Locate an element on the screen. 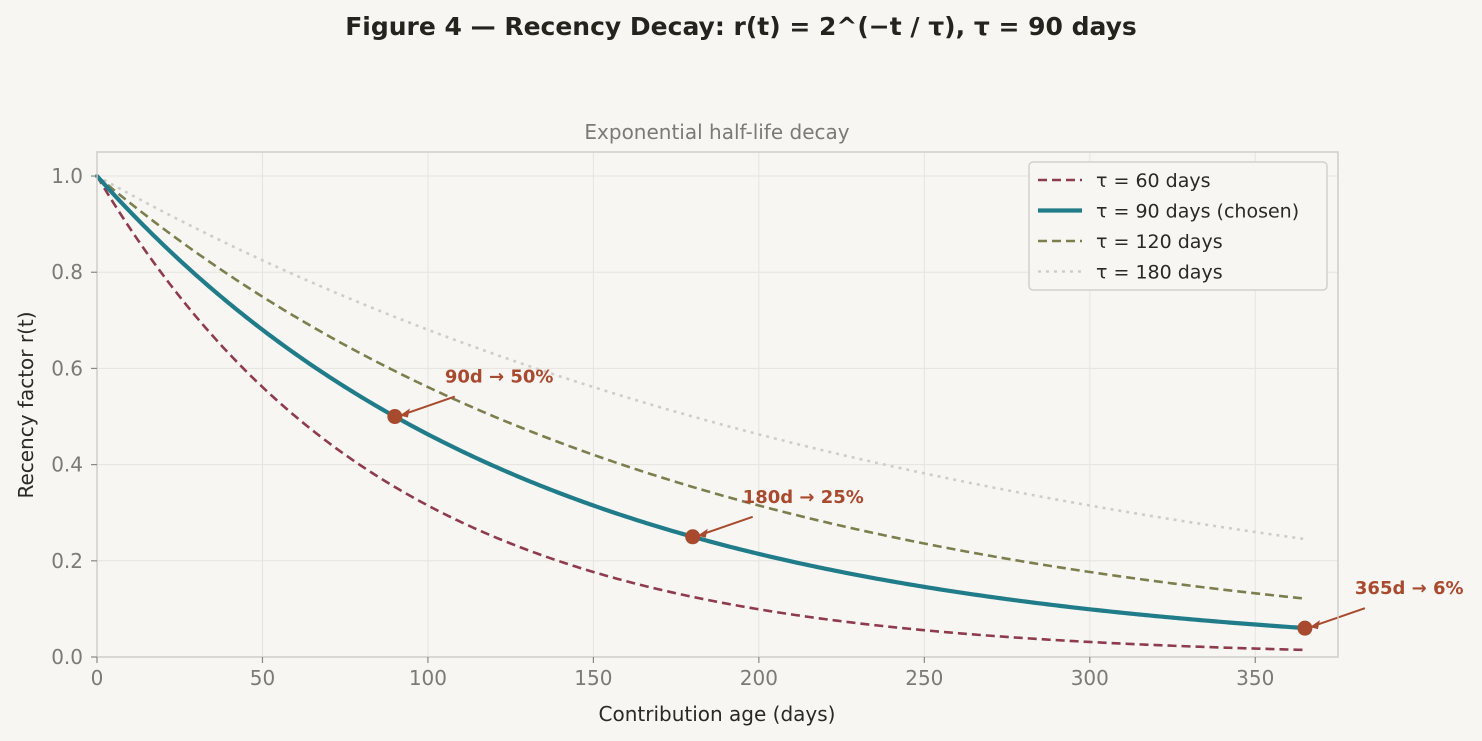 This screenshot has width=1482, height=741. x-axis-label: Contribution age (days) is located at coordinates (717, 714).